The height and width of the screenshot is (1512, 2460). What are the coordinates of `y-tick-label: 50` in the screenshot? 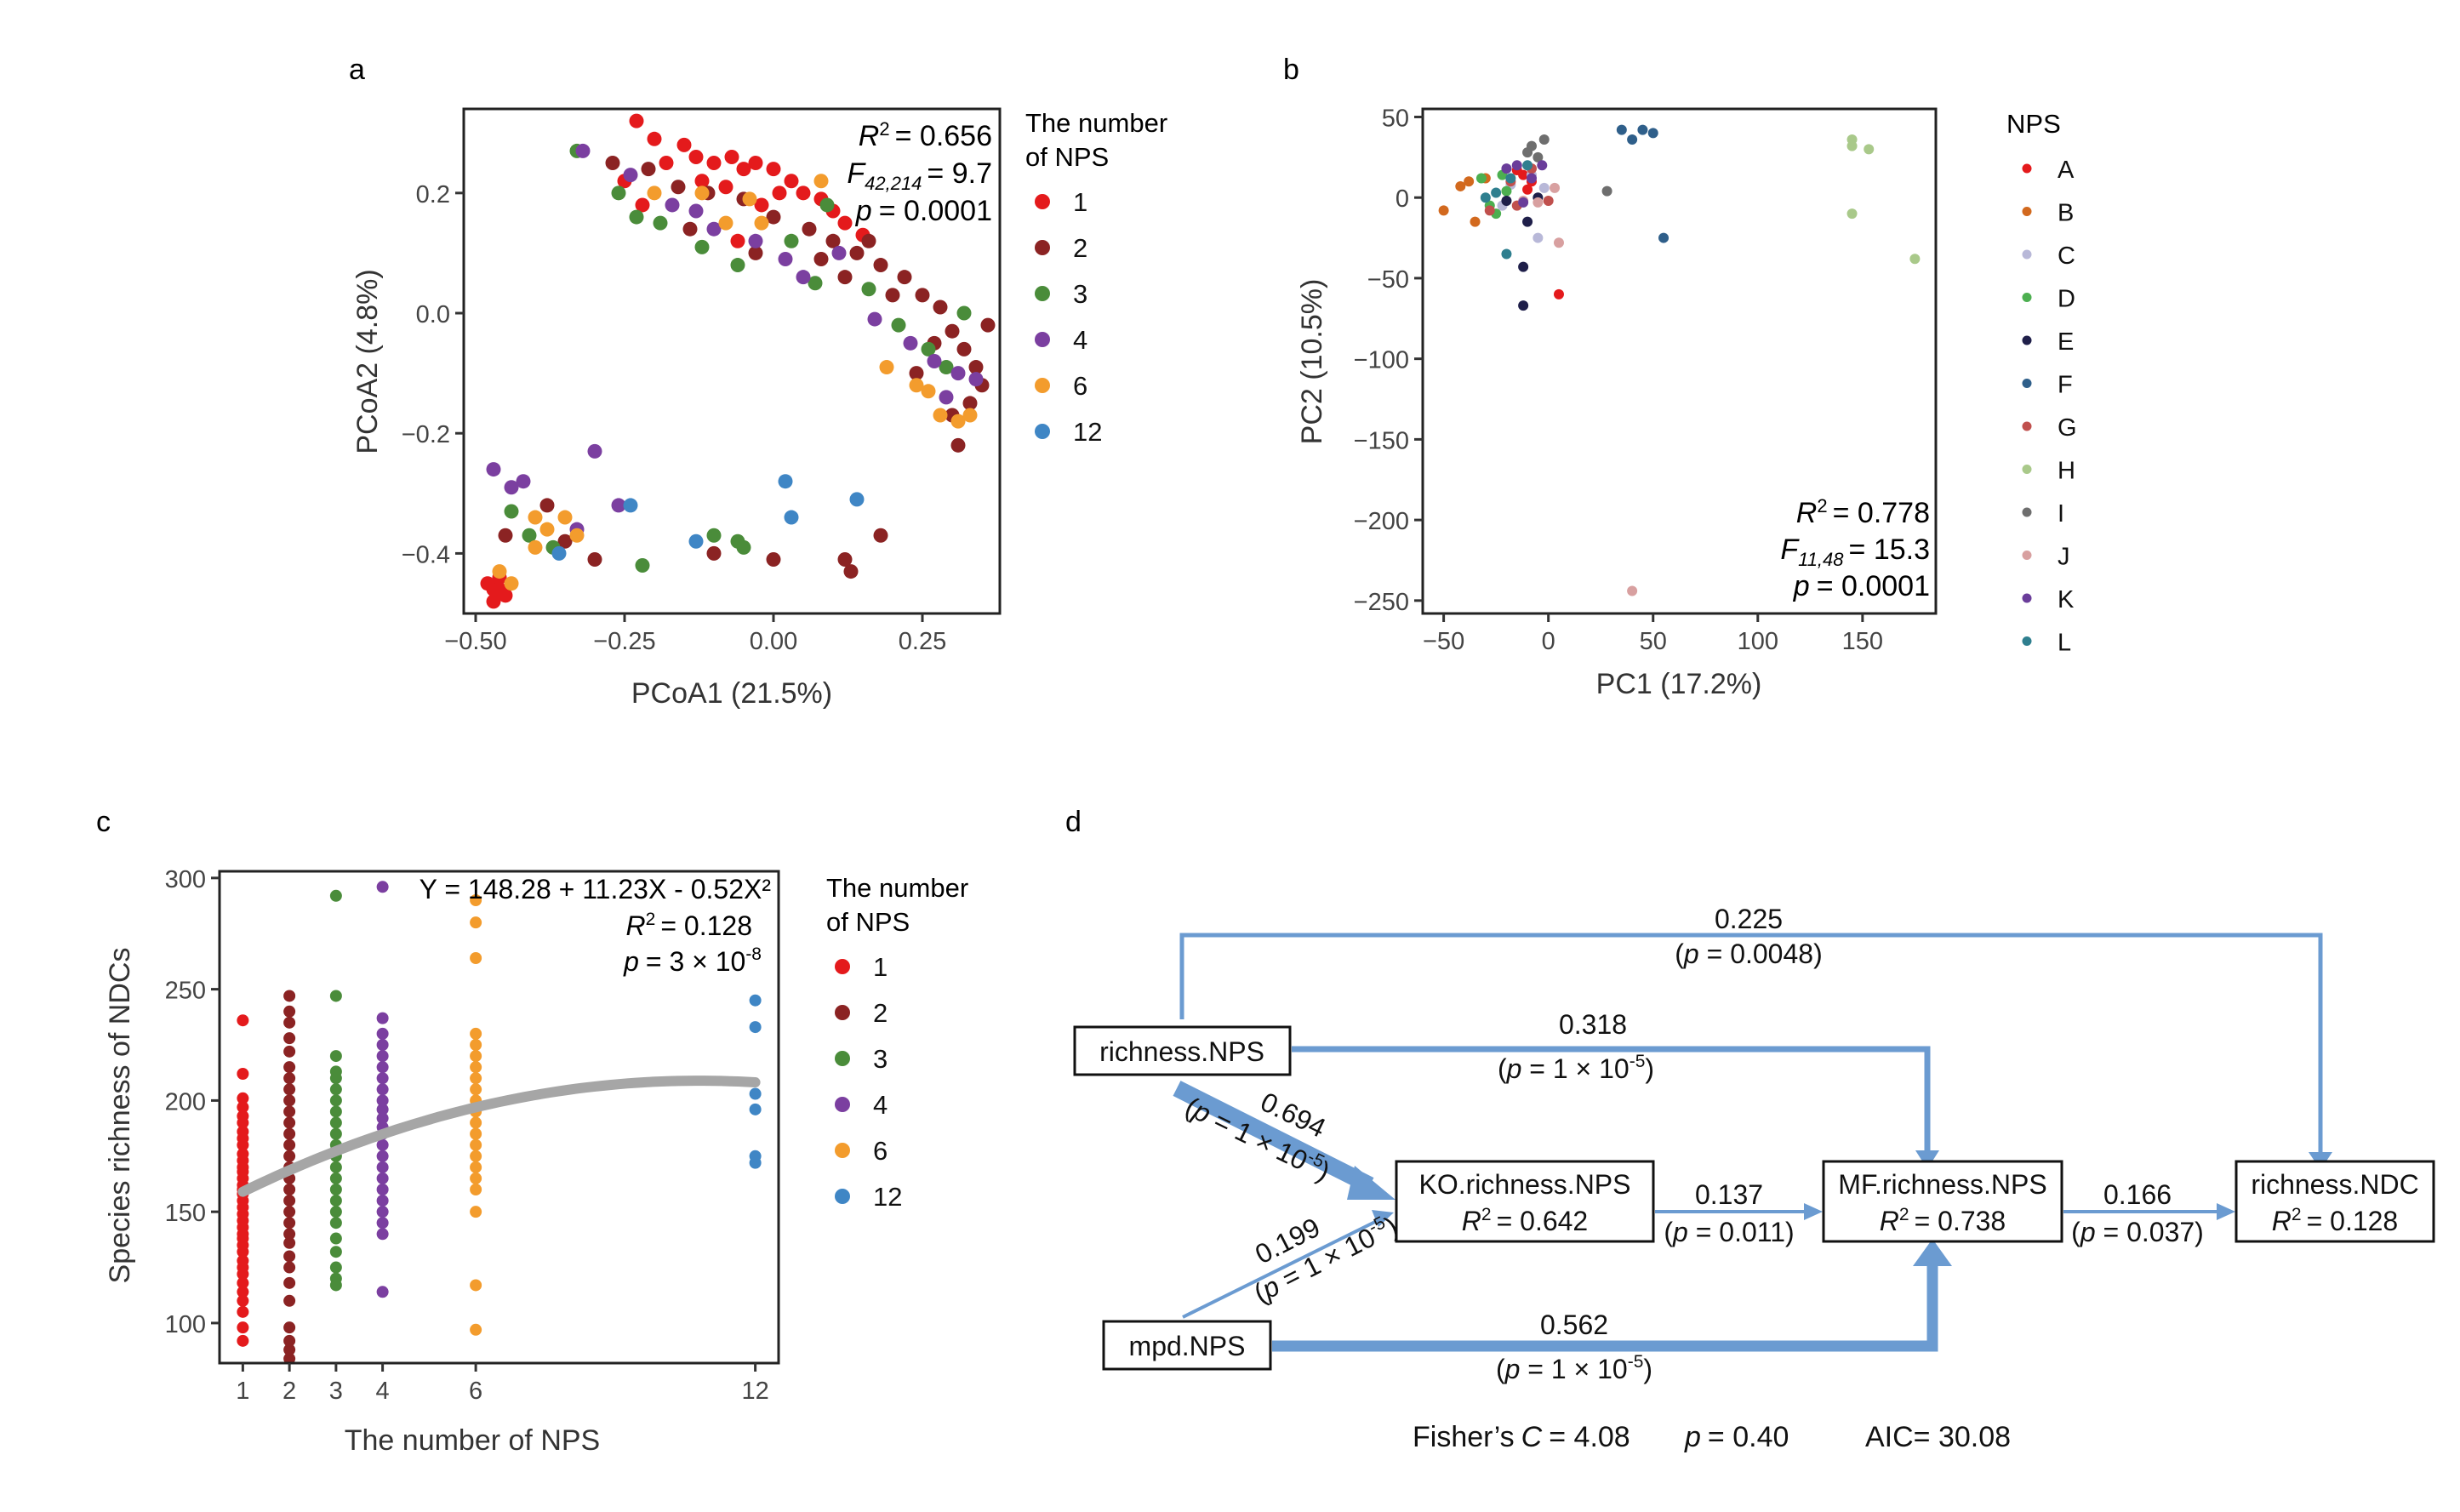 It's located at (1396, 118).